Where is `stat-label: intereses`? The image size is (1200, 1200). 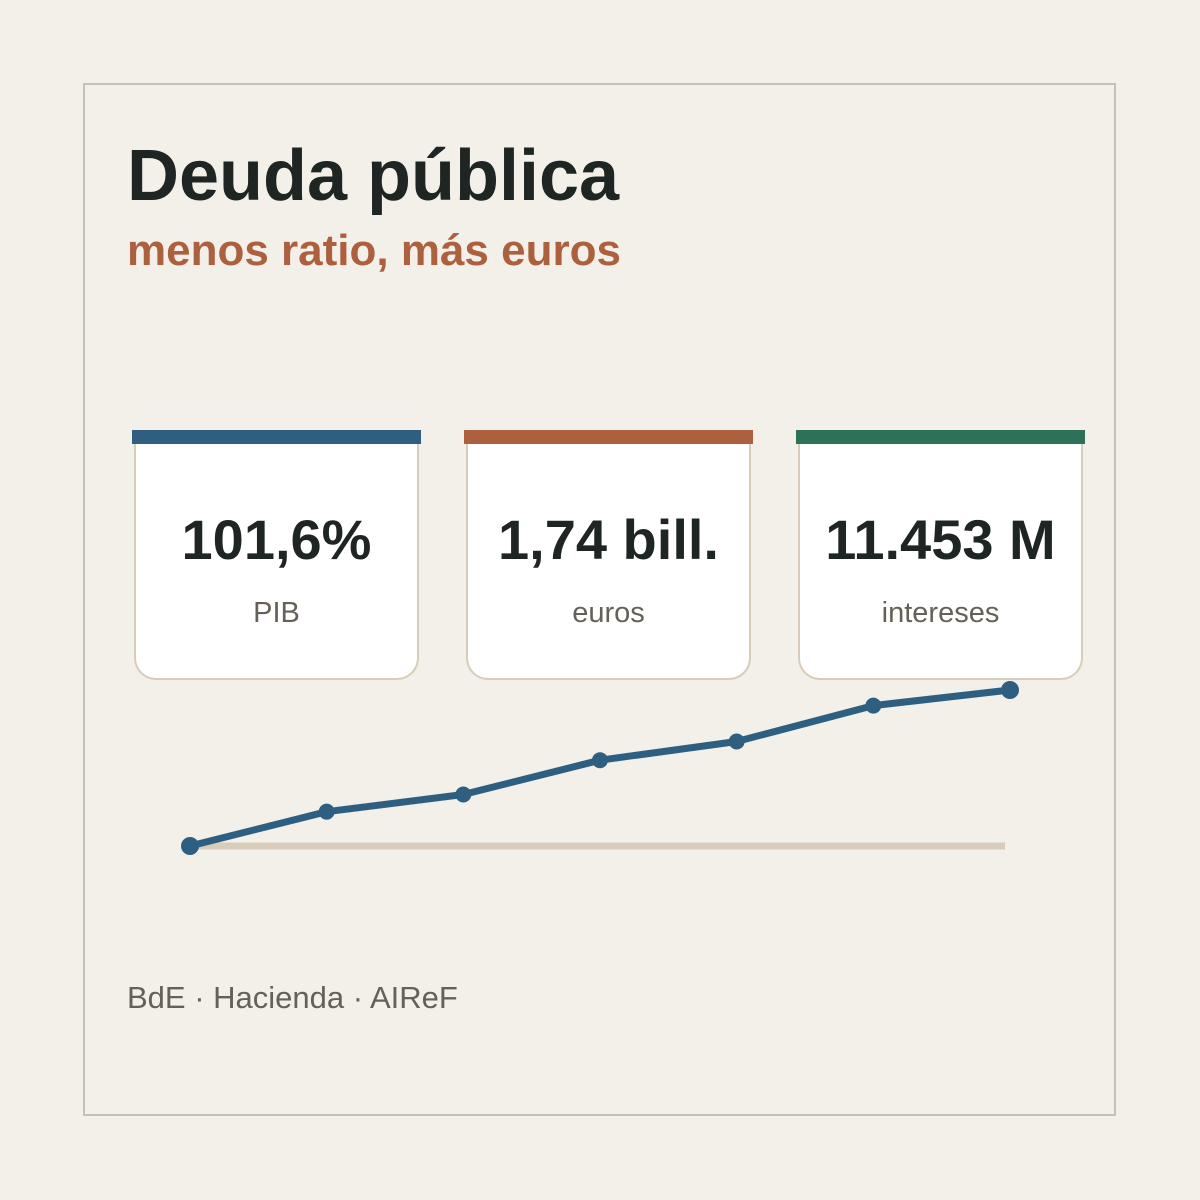 stat-label: intereses is located at coordinates (940, 613).